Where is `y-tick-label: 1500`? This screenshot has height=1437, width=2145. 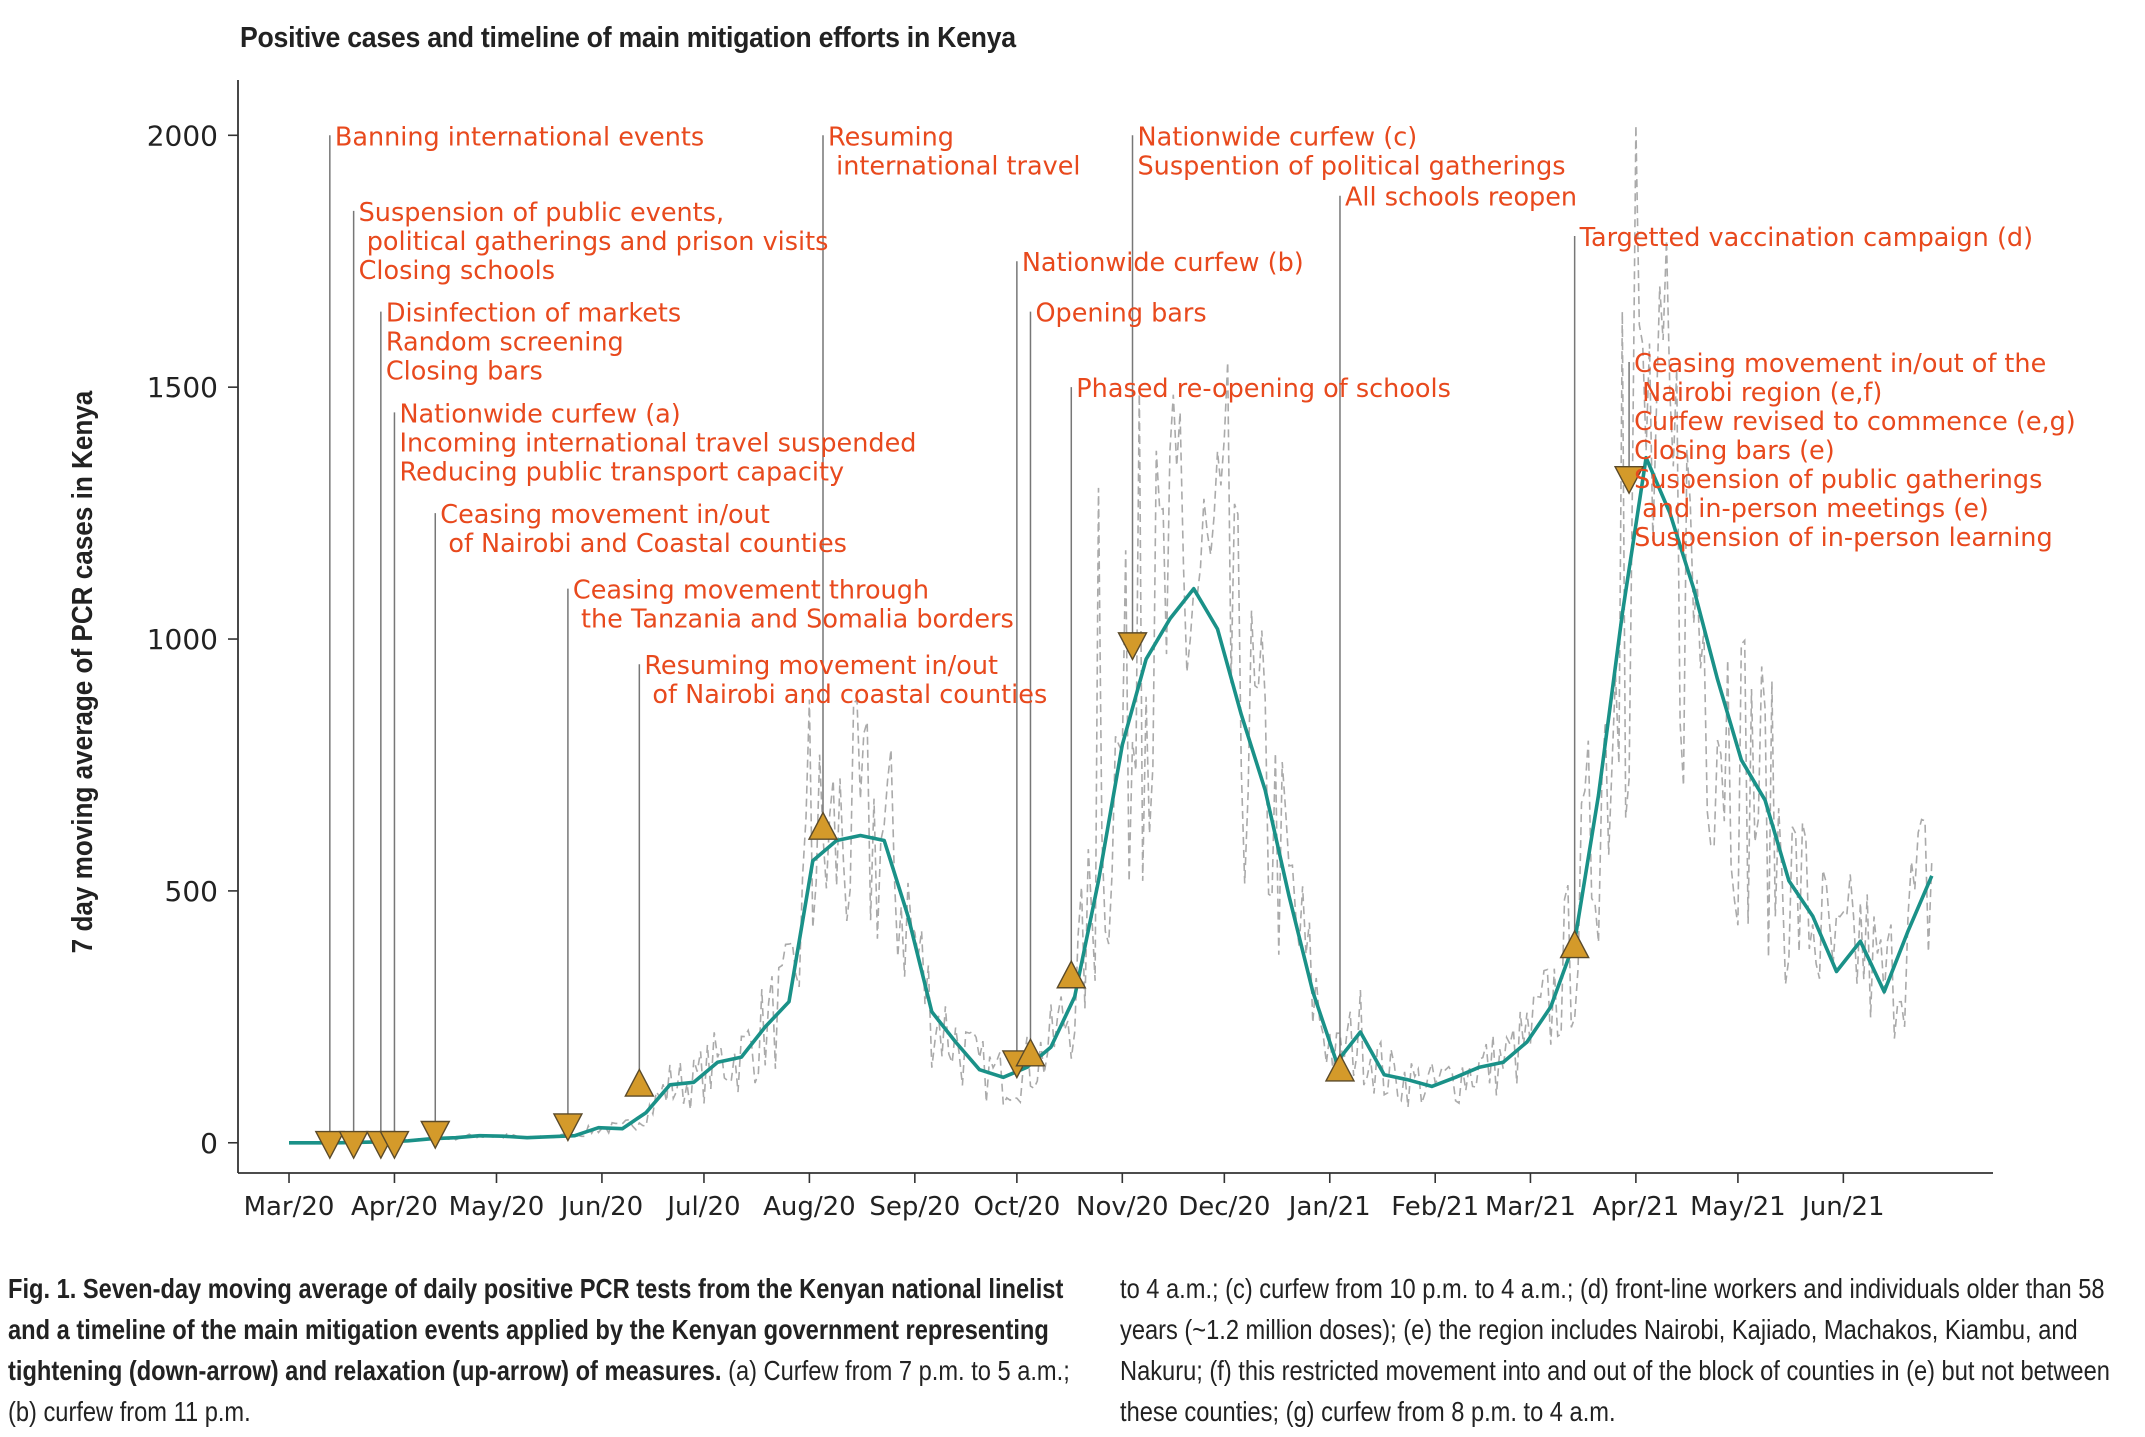 y-tick-label: 1500 is located at coordinates (182, 387).